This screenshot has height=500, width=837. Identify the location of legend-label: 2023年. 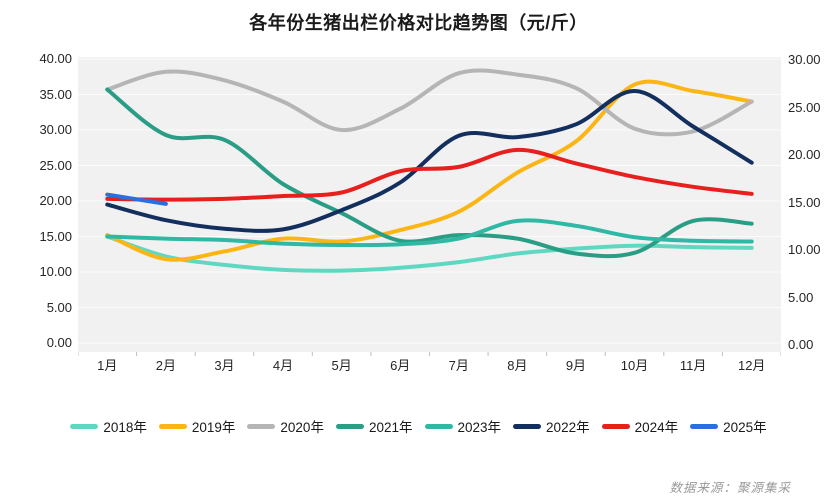
(479, 427).